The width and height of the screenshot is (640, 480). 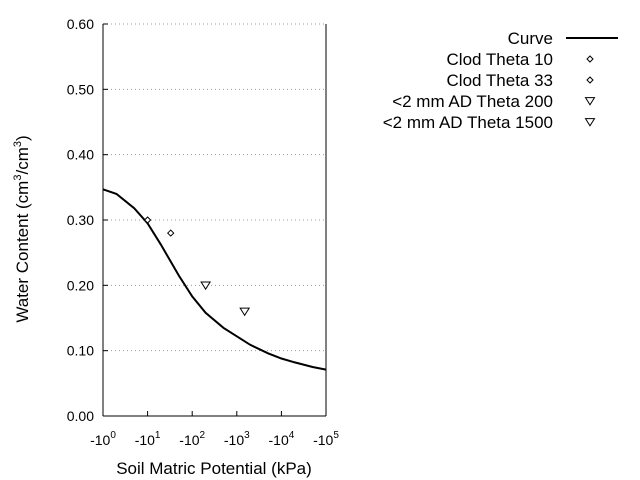 What do you see at coordinates (80, 351) in the screenshot?
I see `y-tick-label: 0.10` at bounding box center [80, 351].